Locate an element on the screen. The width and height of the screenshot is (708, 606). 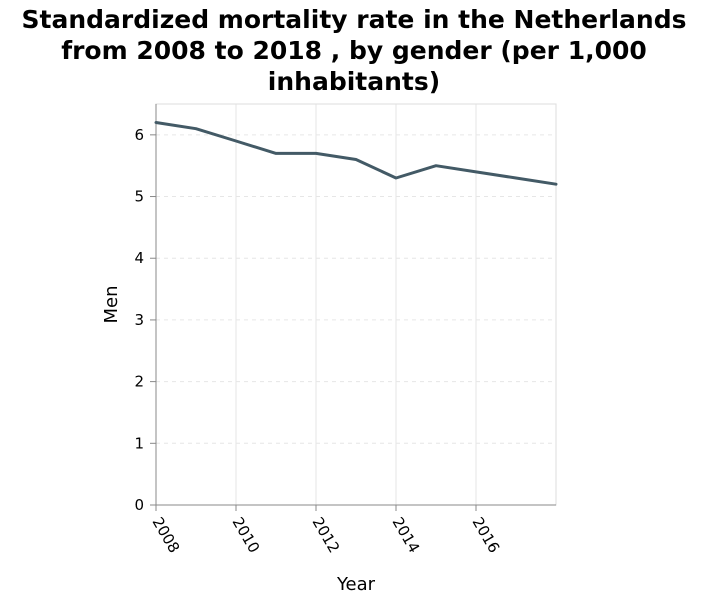
y-tick-label: 1 is located at coordinates (139, 443).